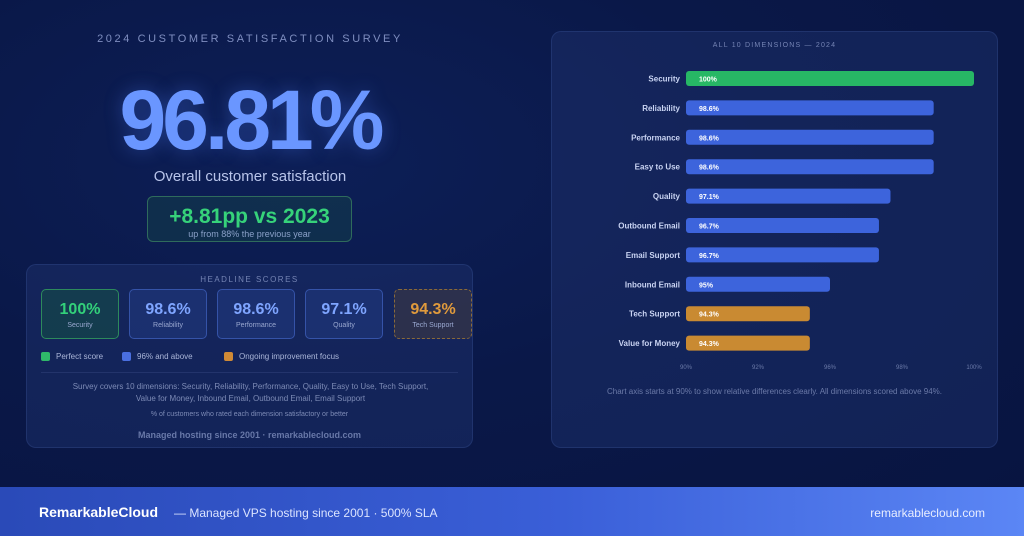 Image resolution: width=1024 pixels, height=536 pixels. What do you see at coordinates (652, 284) in the screenshot?
I see `category-label: Inbound Email` at bounding box center [652, 284].